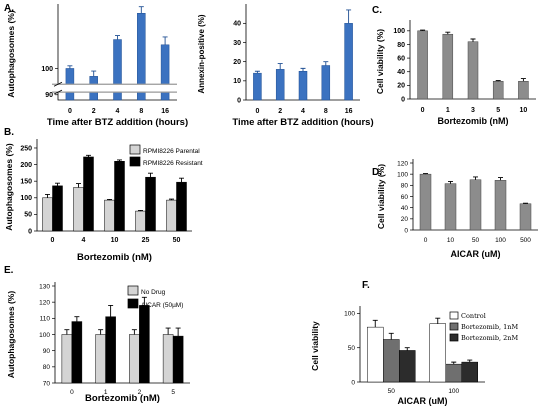 The width and height of the screenshot is (550, 409). I want to click on y-tick-label: 80, so click(401, 45).